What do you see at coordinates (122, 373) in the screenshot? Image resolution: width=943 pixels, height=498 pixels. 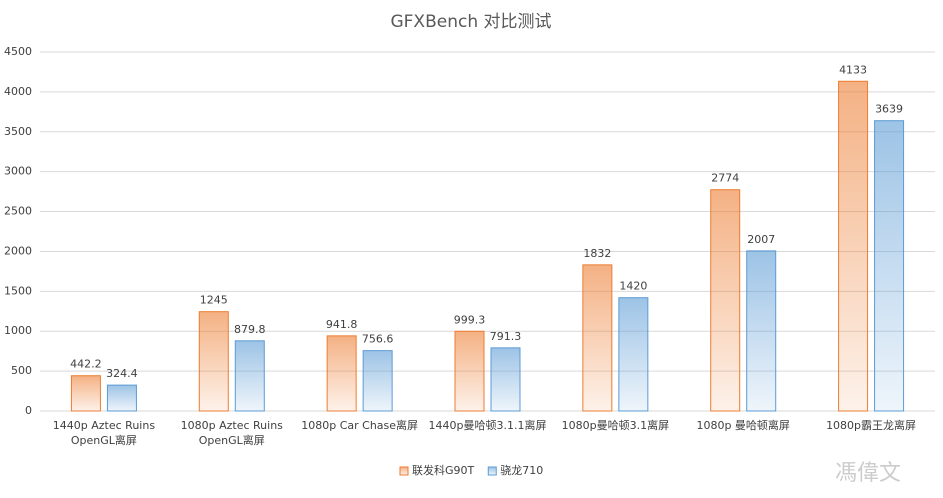 I see `data-label: 324.4` at bounding box center [122, 373].